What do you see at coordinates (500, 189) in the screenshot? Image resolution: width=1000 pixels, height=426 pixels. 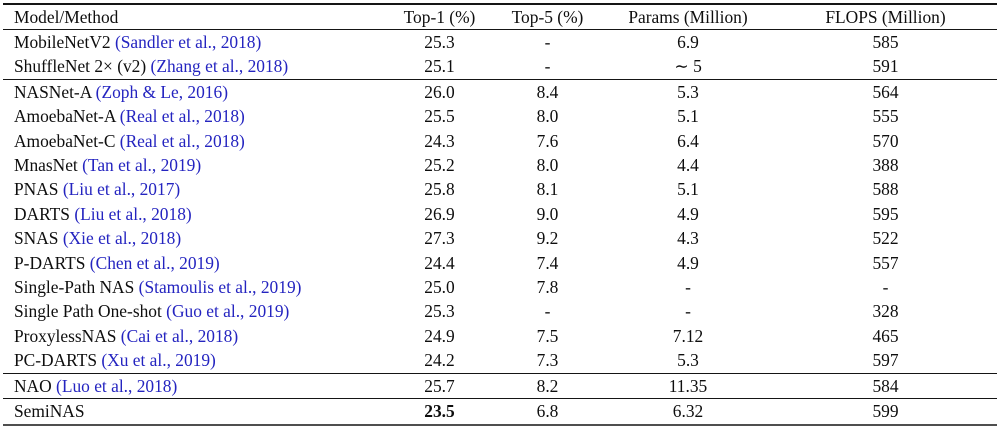 I see `table-row: PNAS (Liu et al., 2017) 25.8 8.1 5.1 588` at bounding box center [500, 189].